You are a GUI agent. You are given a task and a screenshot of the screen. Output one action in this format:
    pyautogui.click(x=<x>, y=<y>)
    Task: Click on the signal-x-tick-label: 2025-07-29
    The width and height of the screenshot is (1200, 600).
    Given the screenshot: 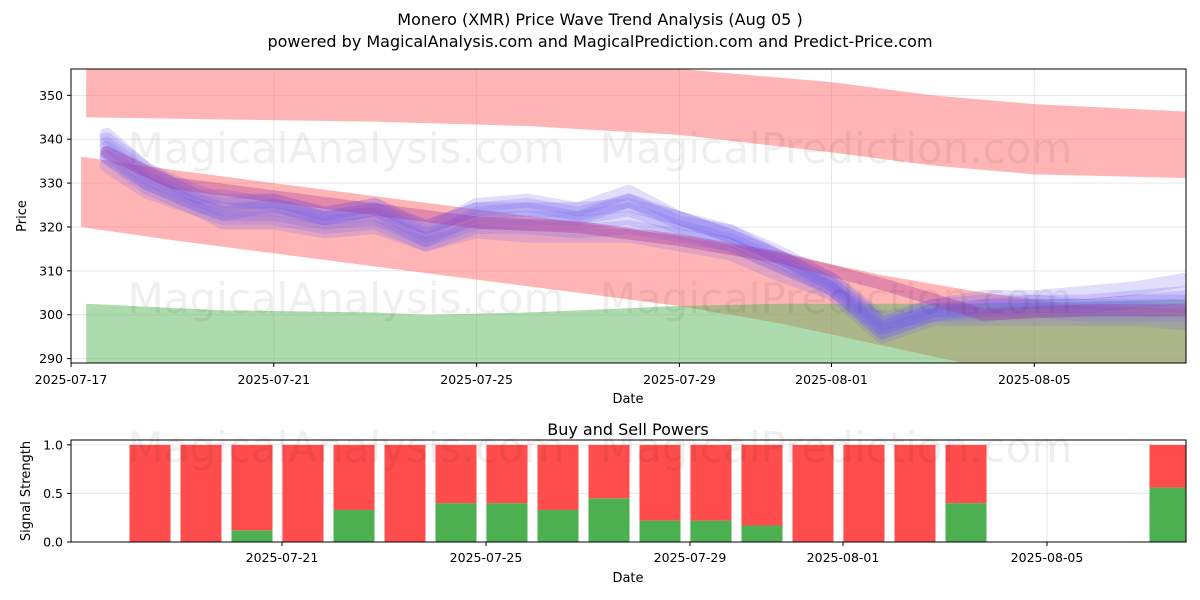 What is the action you would take?
    pyautogui.click(x=690, y=557)
    